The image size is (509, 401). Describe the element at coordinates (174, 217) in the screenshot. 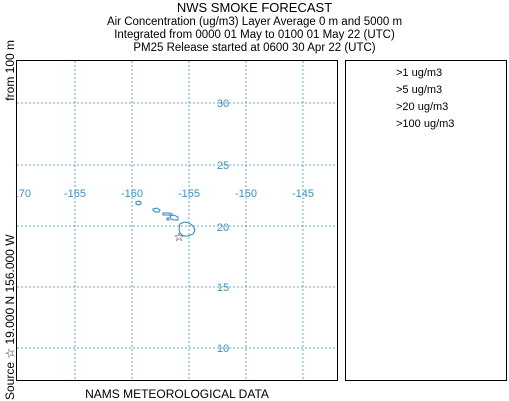

I see `maui-island` at that location.